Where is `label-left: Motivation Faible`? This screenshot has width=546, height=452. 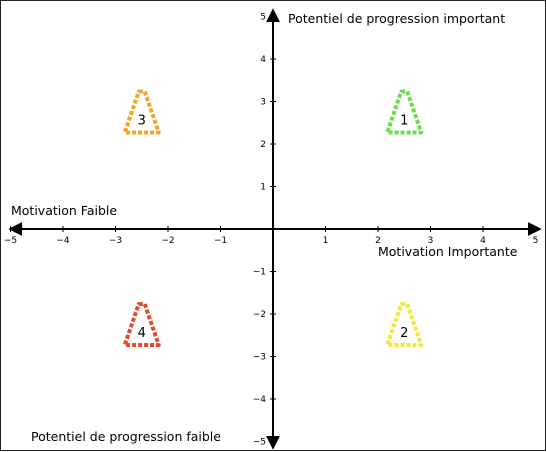 label-left: Motivation Faible is located at coordinates (64, 210).